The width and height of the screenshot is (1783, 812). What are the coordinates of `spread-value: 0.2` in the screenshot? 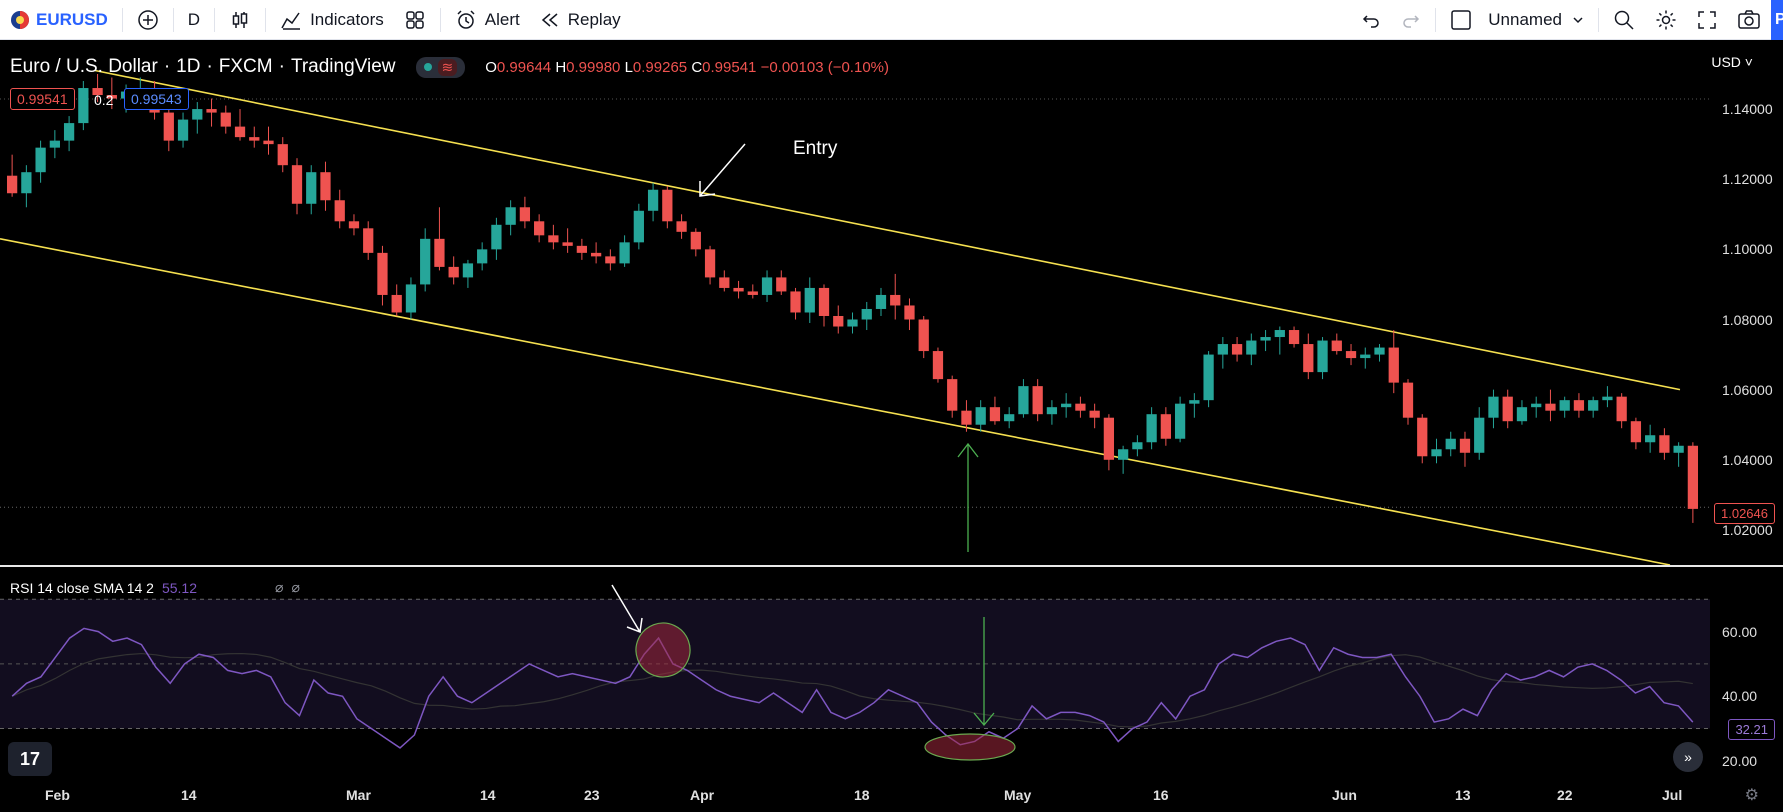 It's located at (104, 100).